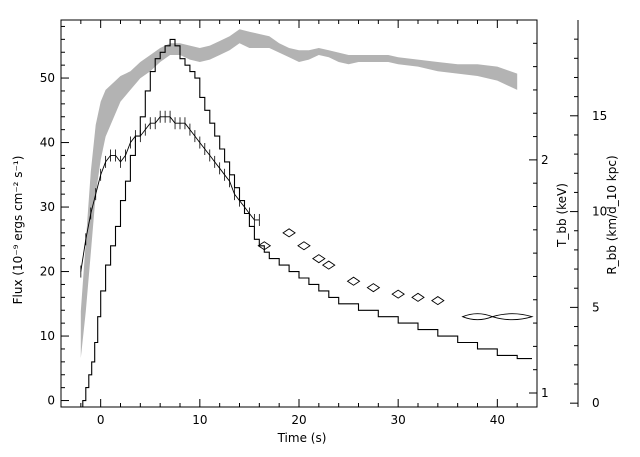 Image resolution: width=640 pixels, height=457 pixels. What do you see at coordinates (47, 272) in the screenshot?
I see `y-tick-label: 20` at bounding box center [47, 272].